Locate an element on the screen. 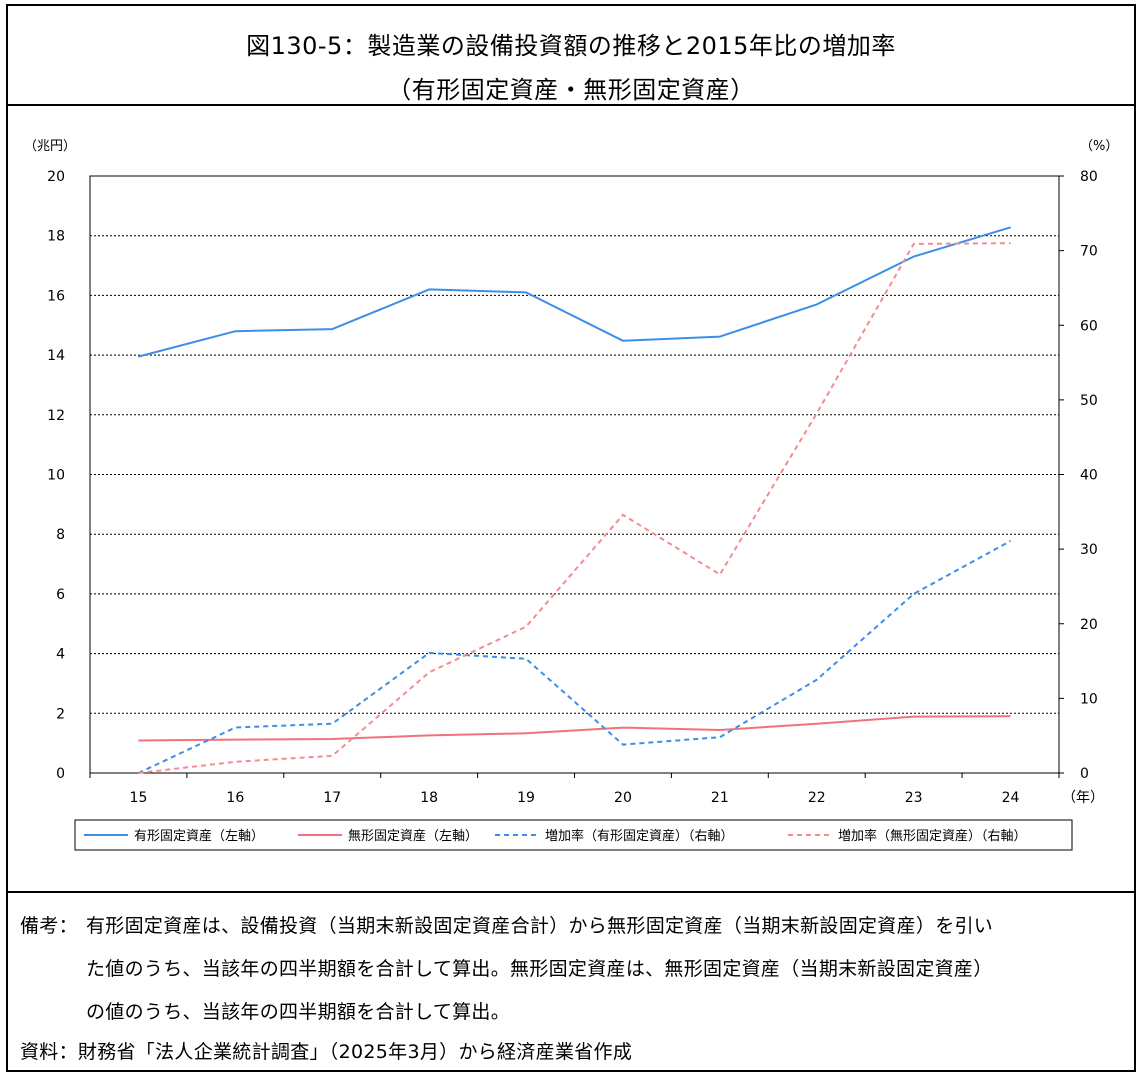  left-tick-label: 14 is located at coordinates (56, 356).